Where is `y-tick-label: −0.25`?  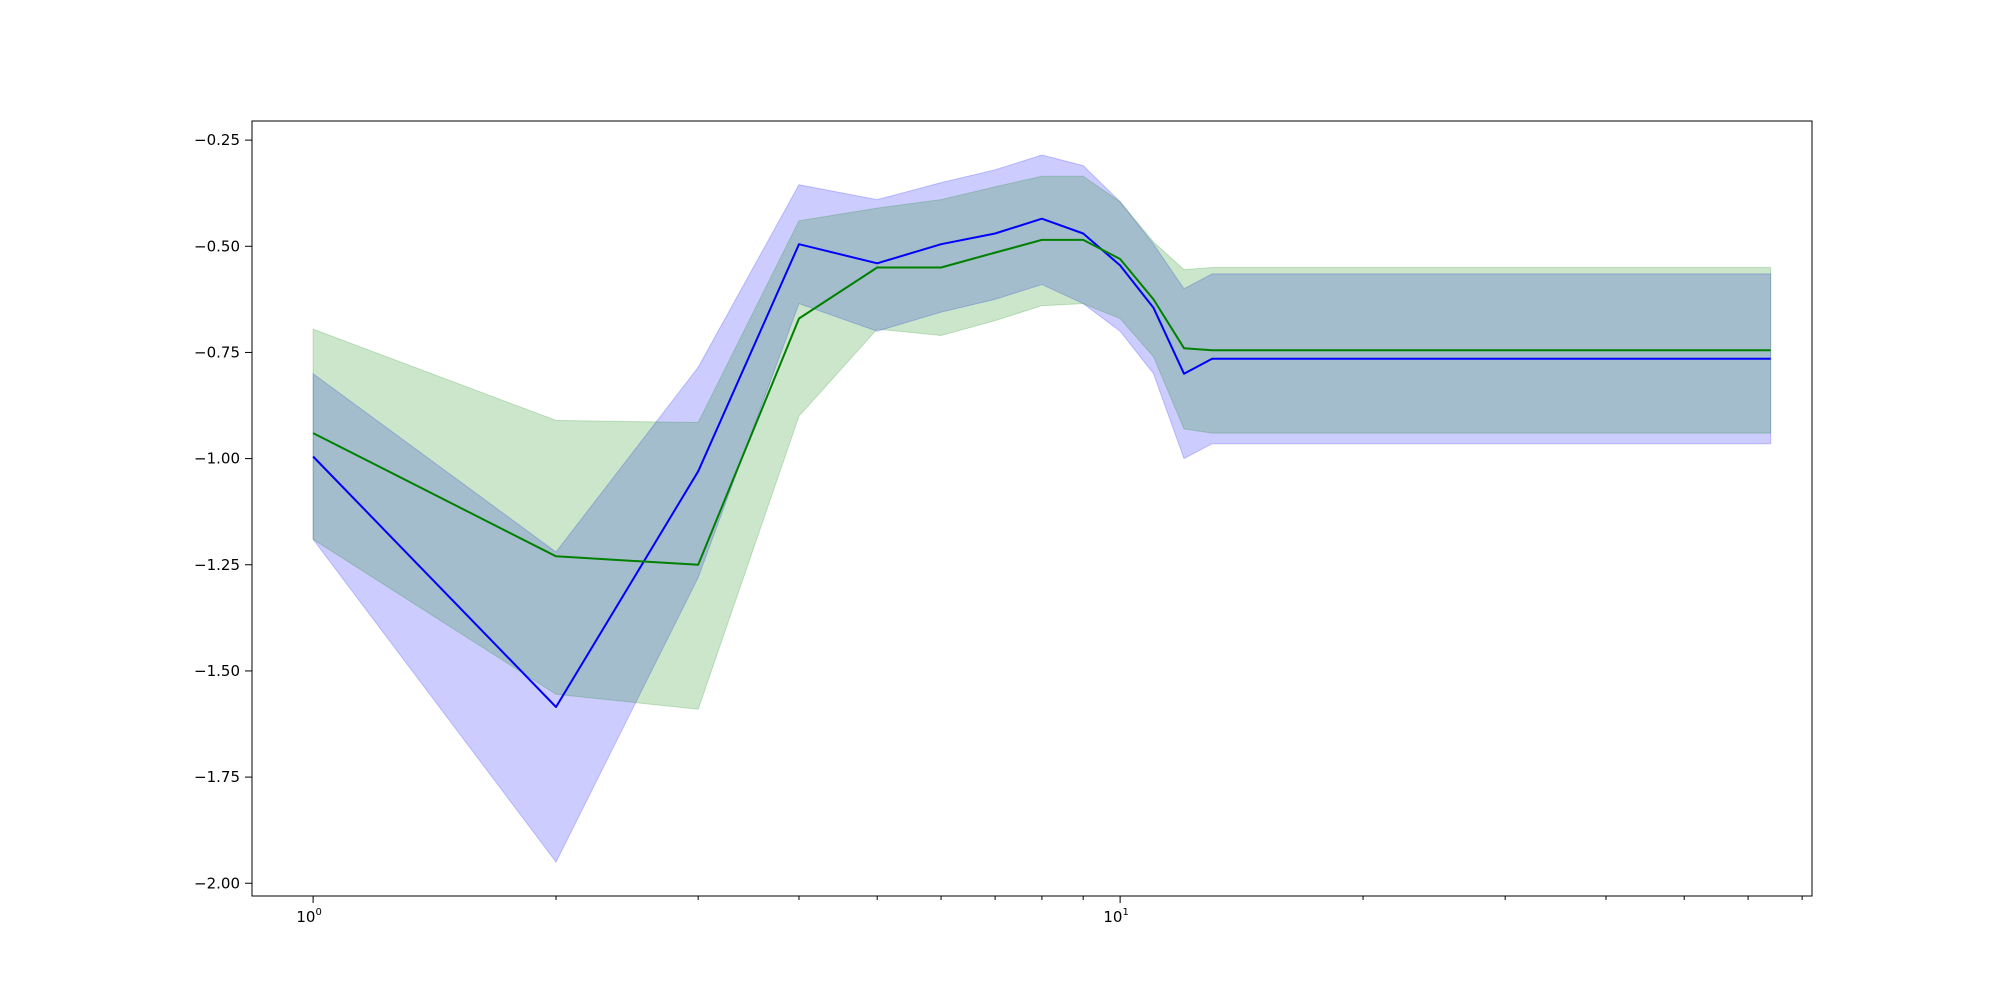
y-tick-label: −0.25 is located at coordinates (217, 140).